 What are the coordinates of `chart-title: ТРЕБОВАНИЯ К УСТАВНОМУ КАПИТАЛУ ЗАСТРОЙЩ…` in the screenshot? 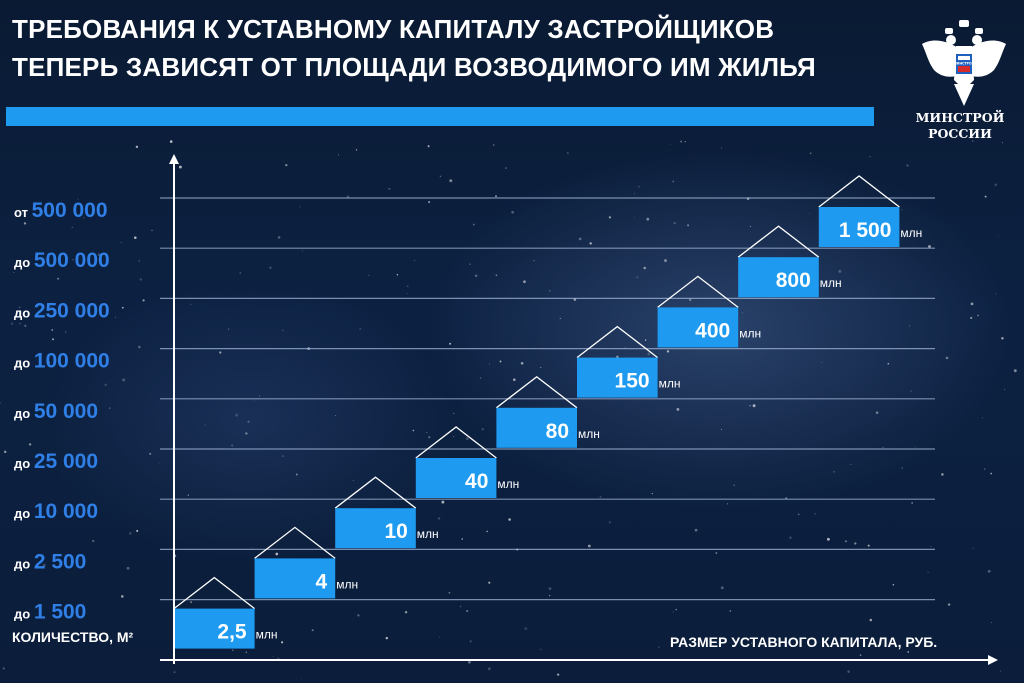 It's located at (414, 48).